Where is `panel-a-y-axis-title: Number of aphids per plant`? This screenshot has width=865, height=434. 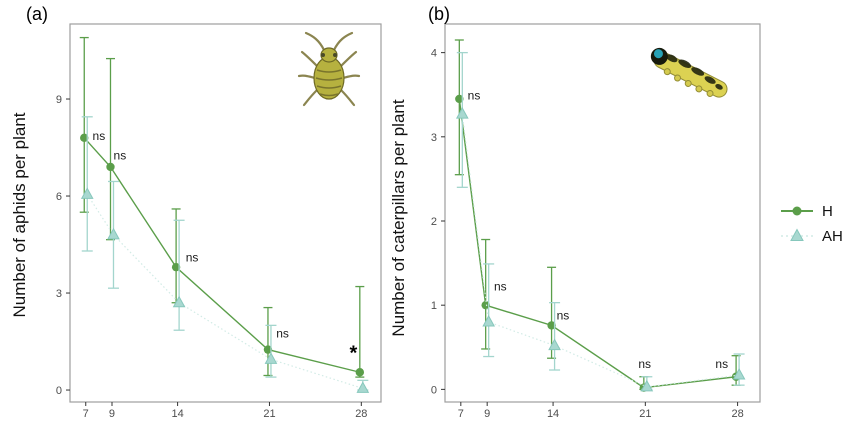
panel-a-y-axis-title: Number of aphids per plant is located at coordinates (19, 215).